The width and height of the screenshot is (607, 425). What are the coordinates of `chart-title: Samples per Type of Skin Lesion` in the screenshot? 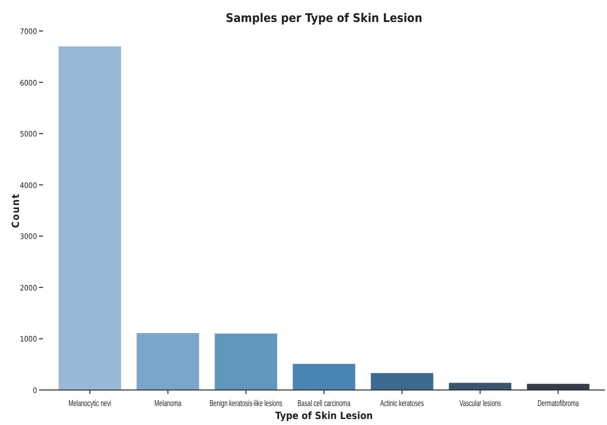 It's located at (324, 18).